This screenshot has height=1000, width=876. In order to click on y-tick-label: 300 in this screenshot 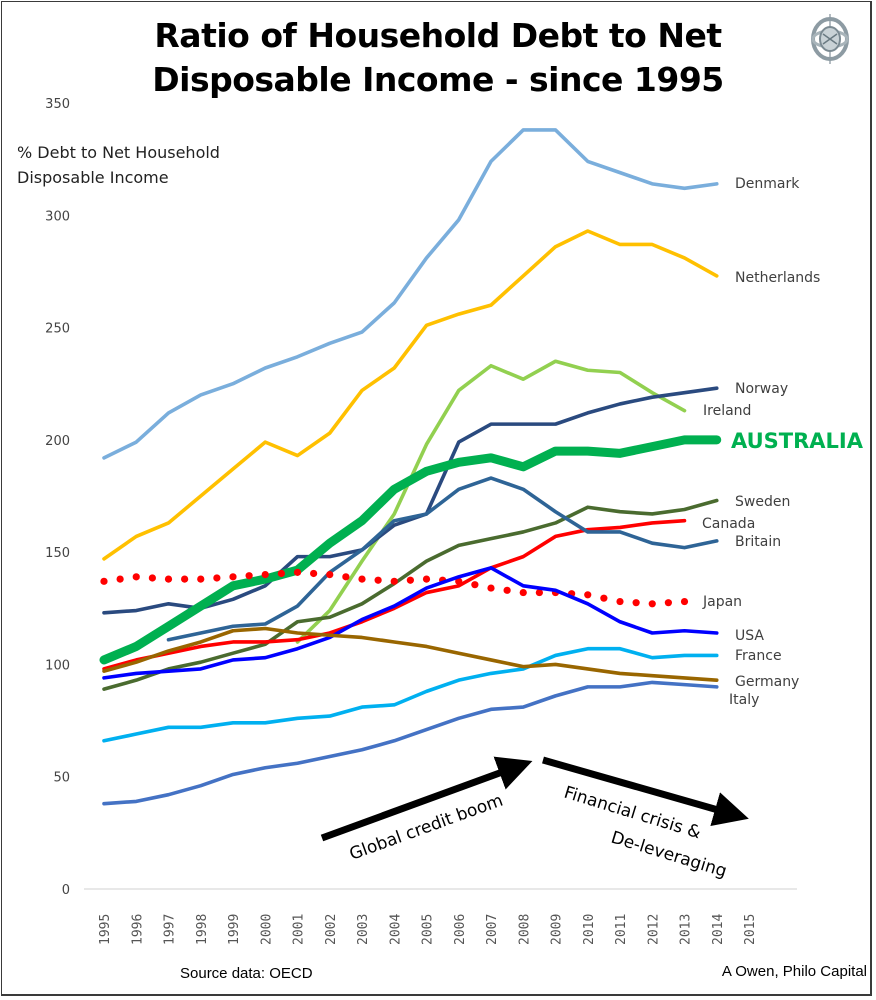, I will do `click(57, 216)`.